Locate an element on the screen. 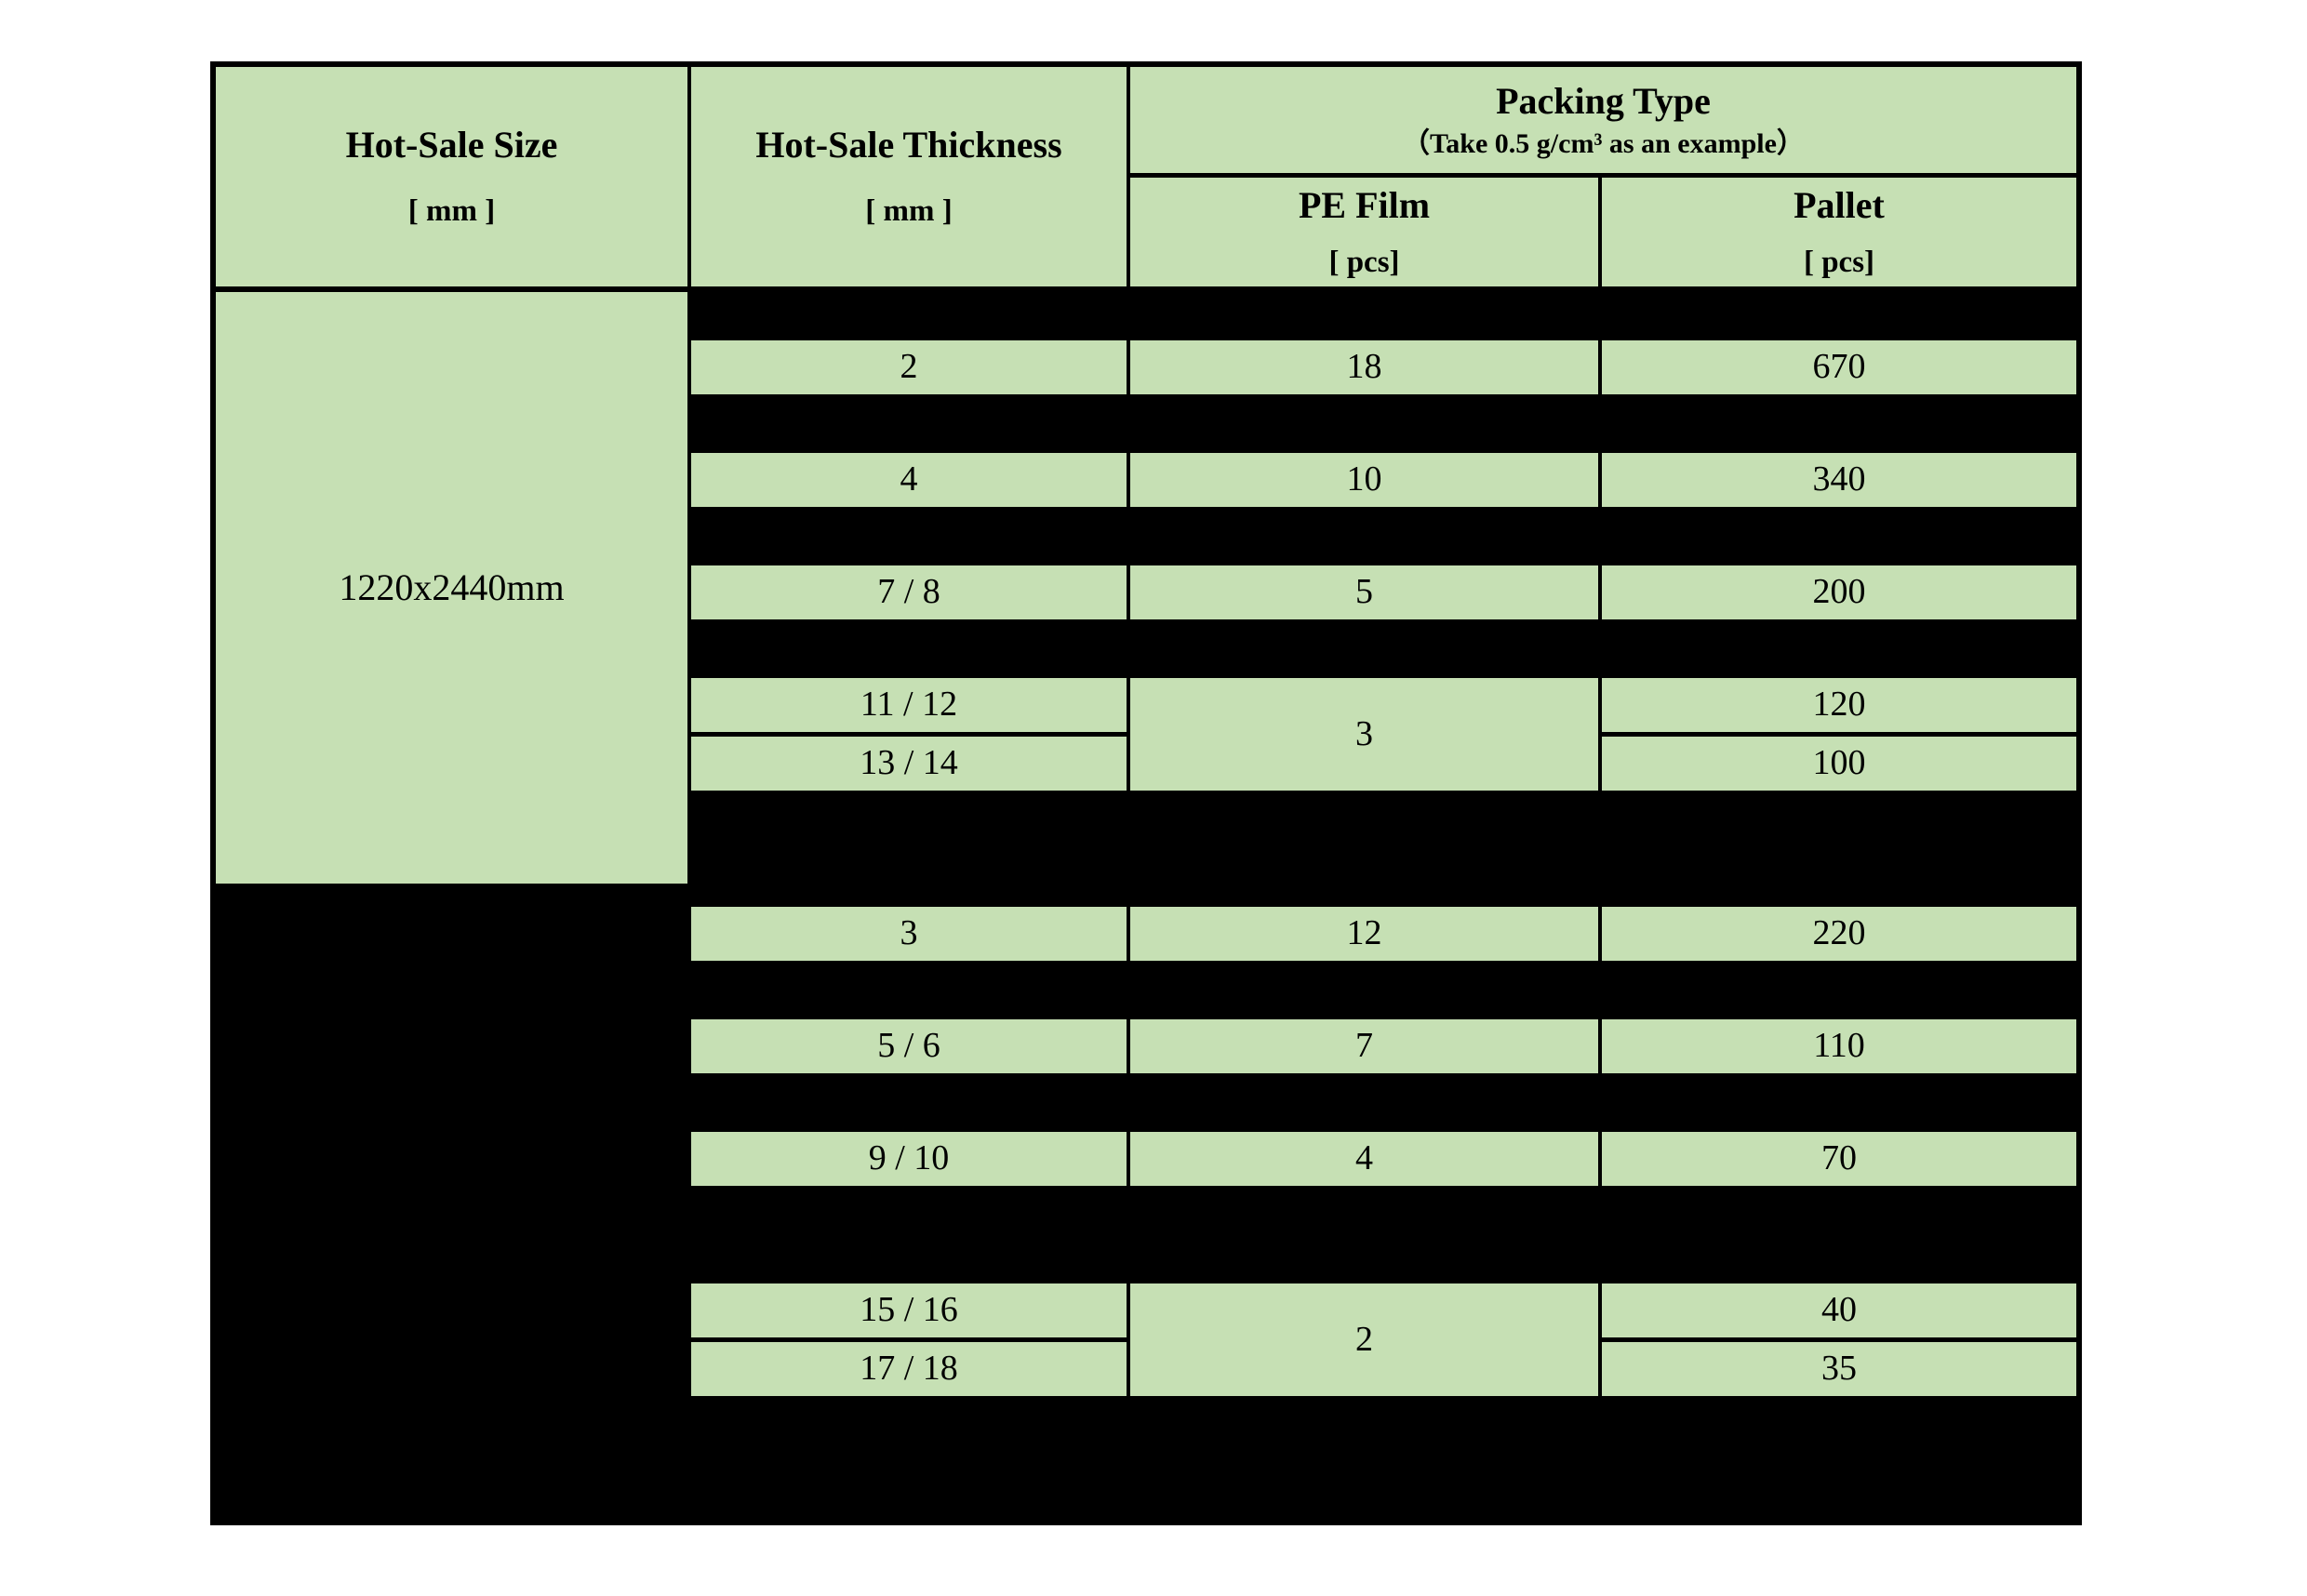  pallet-value: 670 is located at coordinates (1839, 367).